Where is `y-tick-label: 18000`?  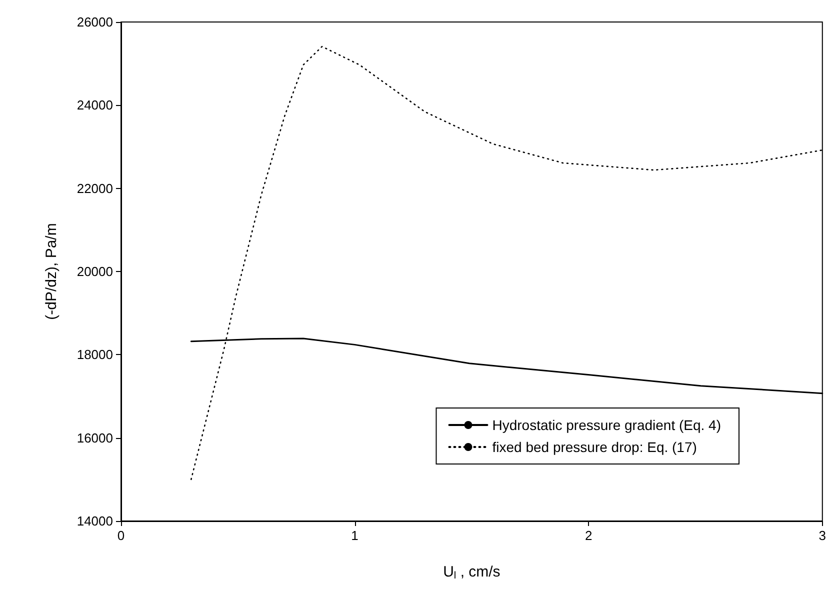 y-tick-label: 18000 is located at coordinates (94, 354).